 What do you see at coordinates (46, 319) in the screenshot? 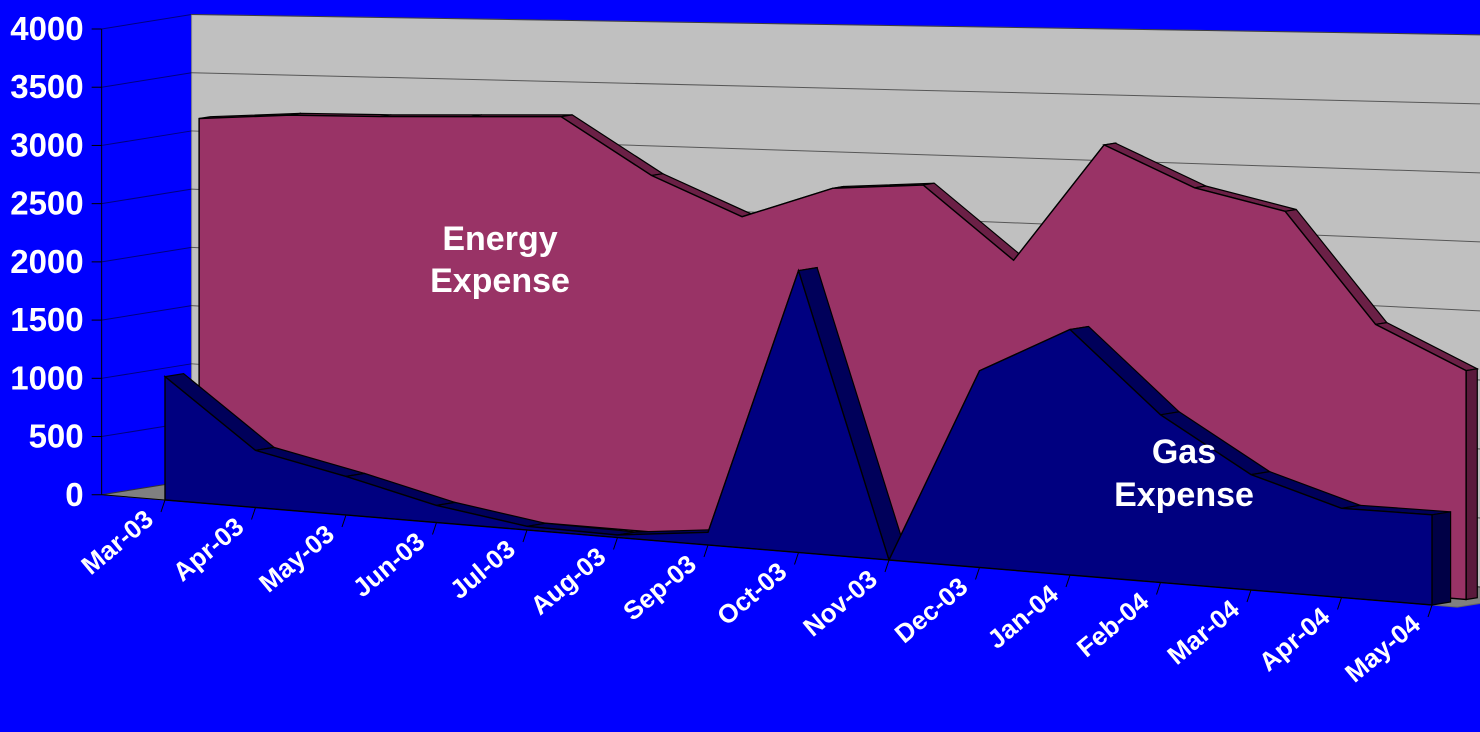
I see `y-tick-label: 1500` at bounding box center [46, 319].